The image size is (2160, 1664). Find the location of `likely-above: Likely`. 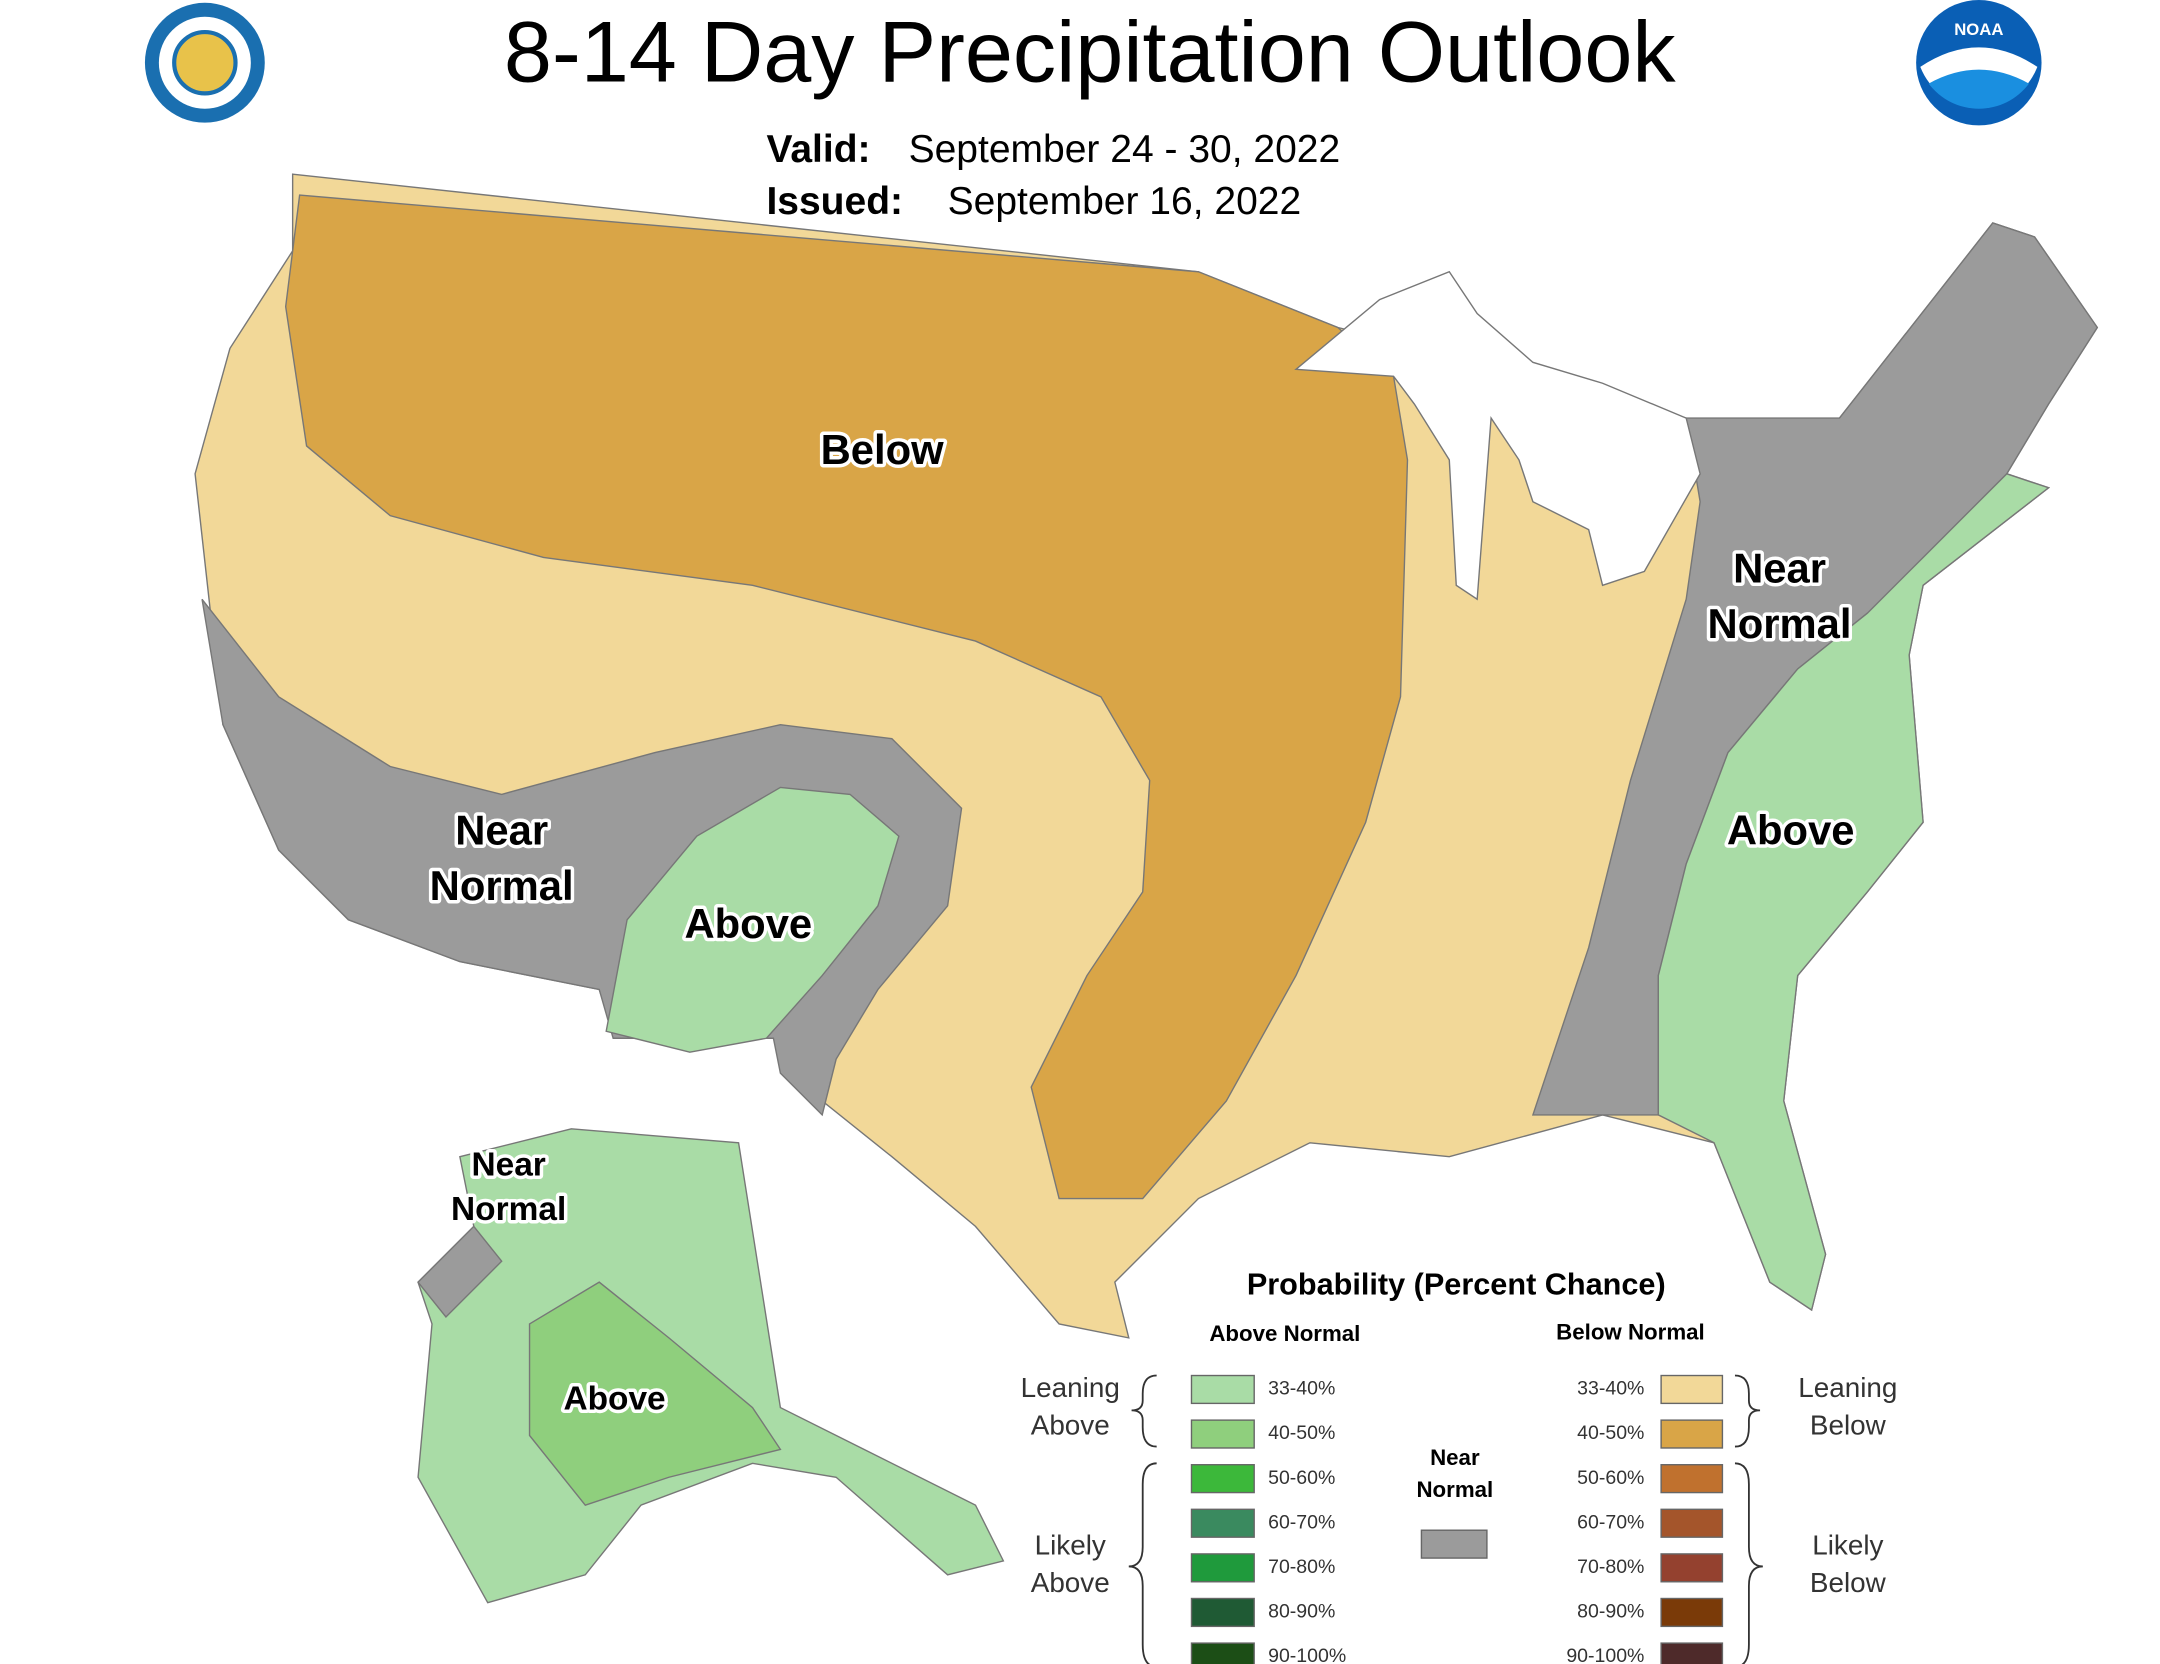

likely-above: Likely is located at coordinates (1070, 1544).